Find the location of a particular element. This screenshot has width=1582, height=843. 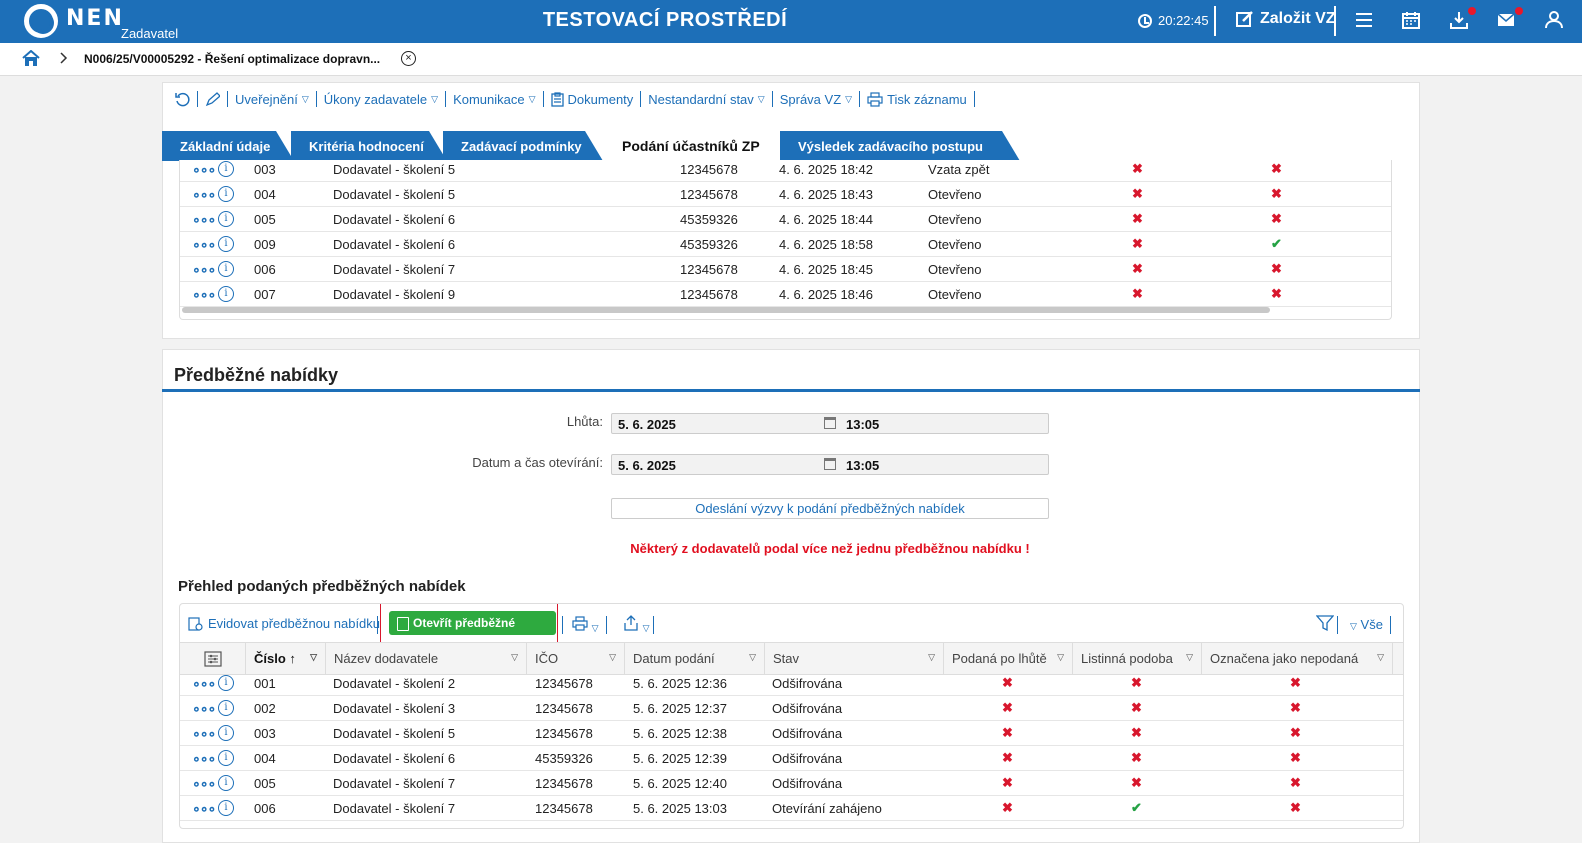

cell-supplier-name: Dodavatel - školení 5 is located at coordinates (394, 194).